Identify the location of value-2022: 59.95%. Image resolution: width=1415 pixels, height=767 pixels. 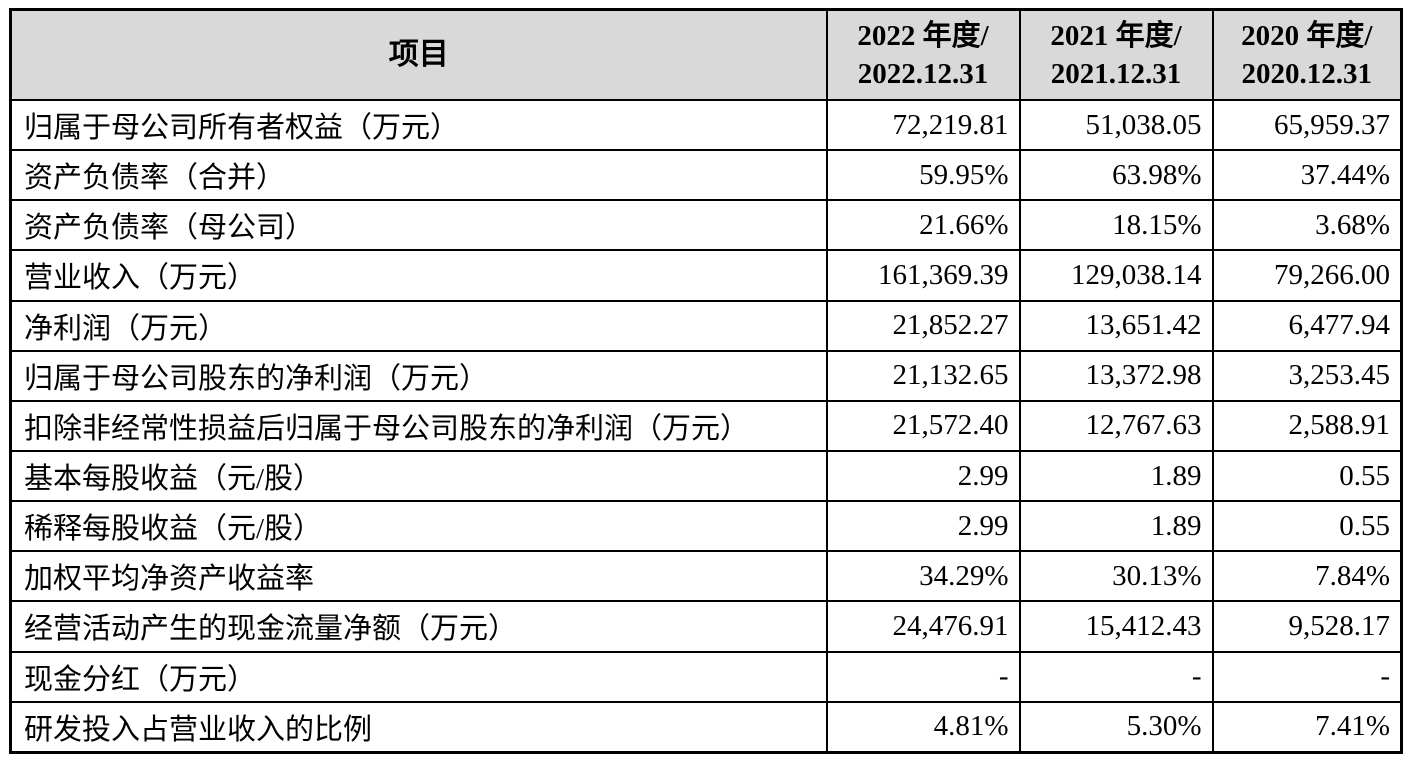
(923, 175).